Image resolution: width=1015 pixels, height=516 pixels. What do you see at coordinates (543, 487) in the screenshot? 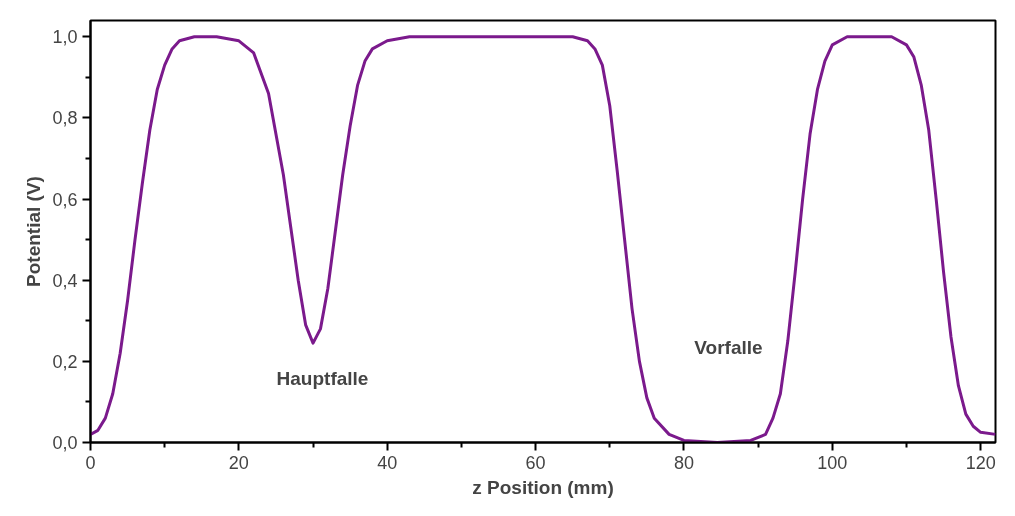
I see `x-axis-title: z Position (mm)` at bounding box center [543, 487].